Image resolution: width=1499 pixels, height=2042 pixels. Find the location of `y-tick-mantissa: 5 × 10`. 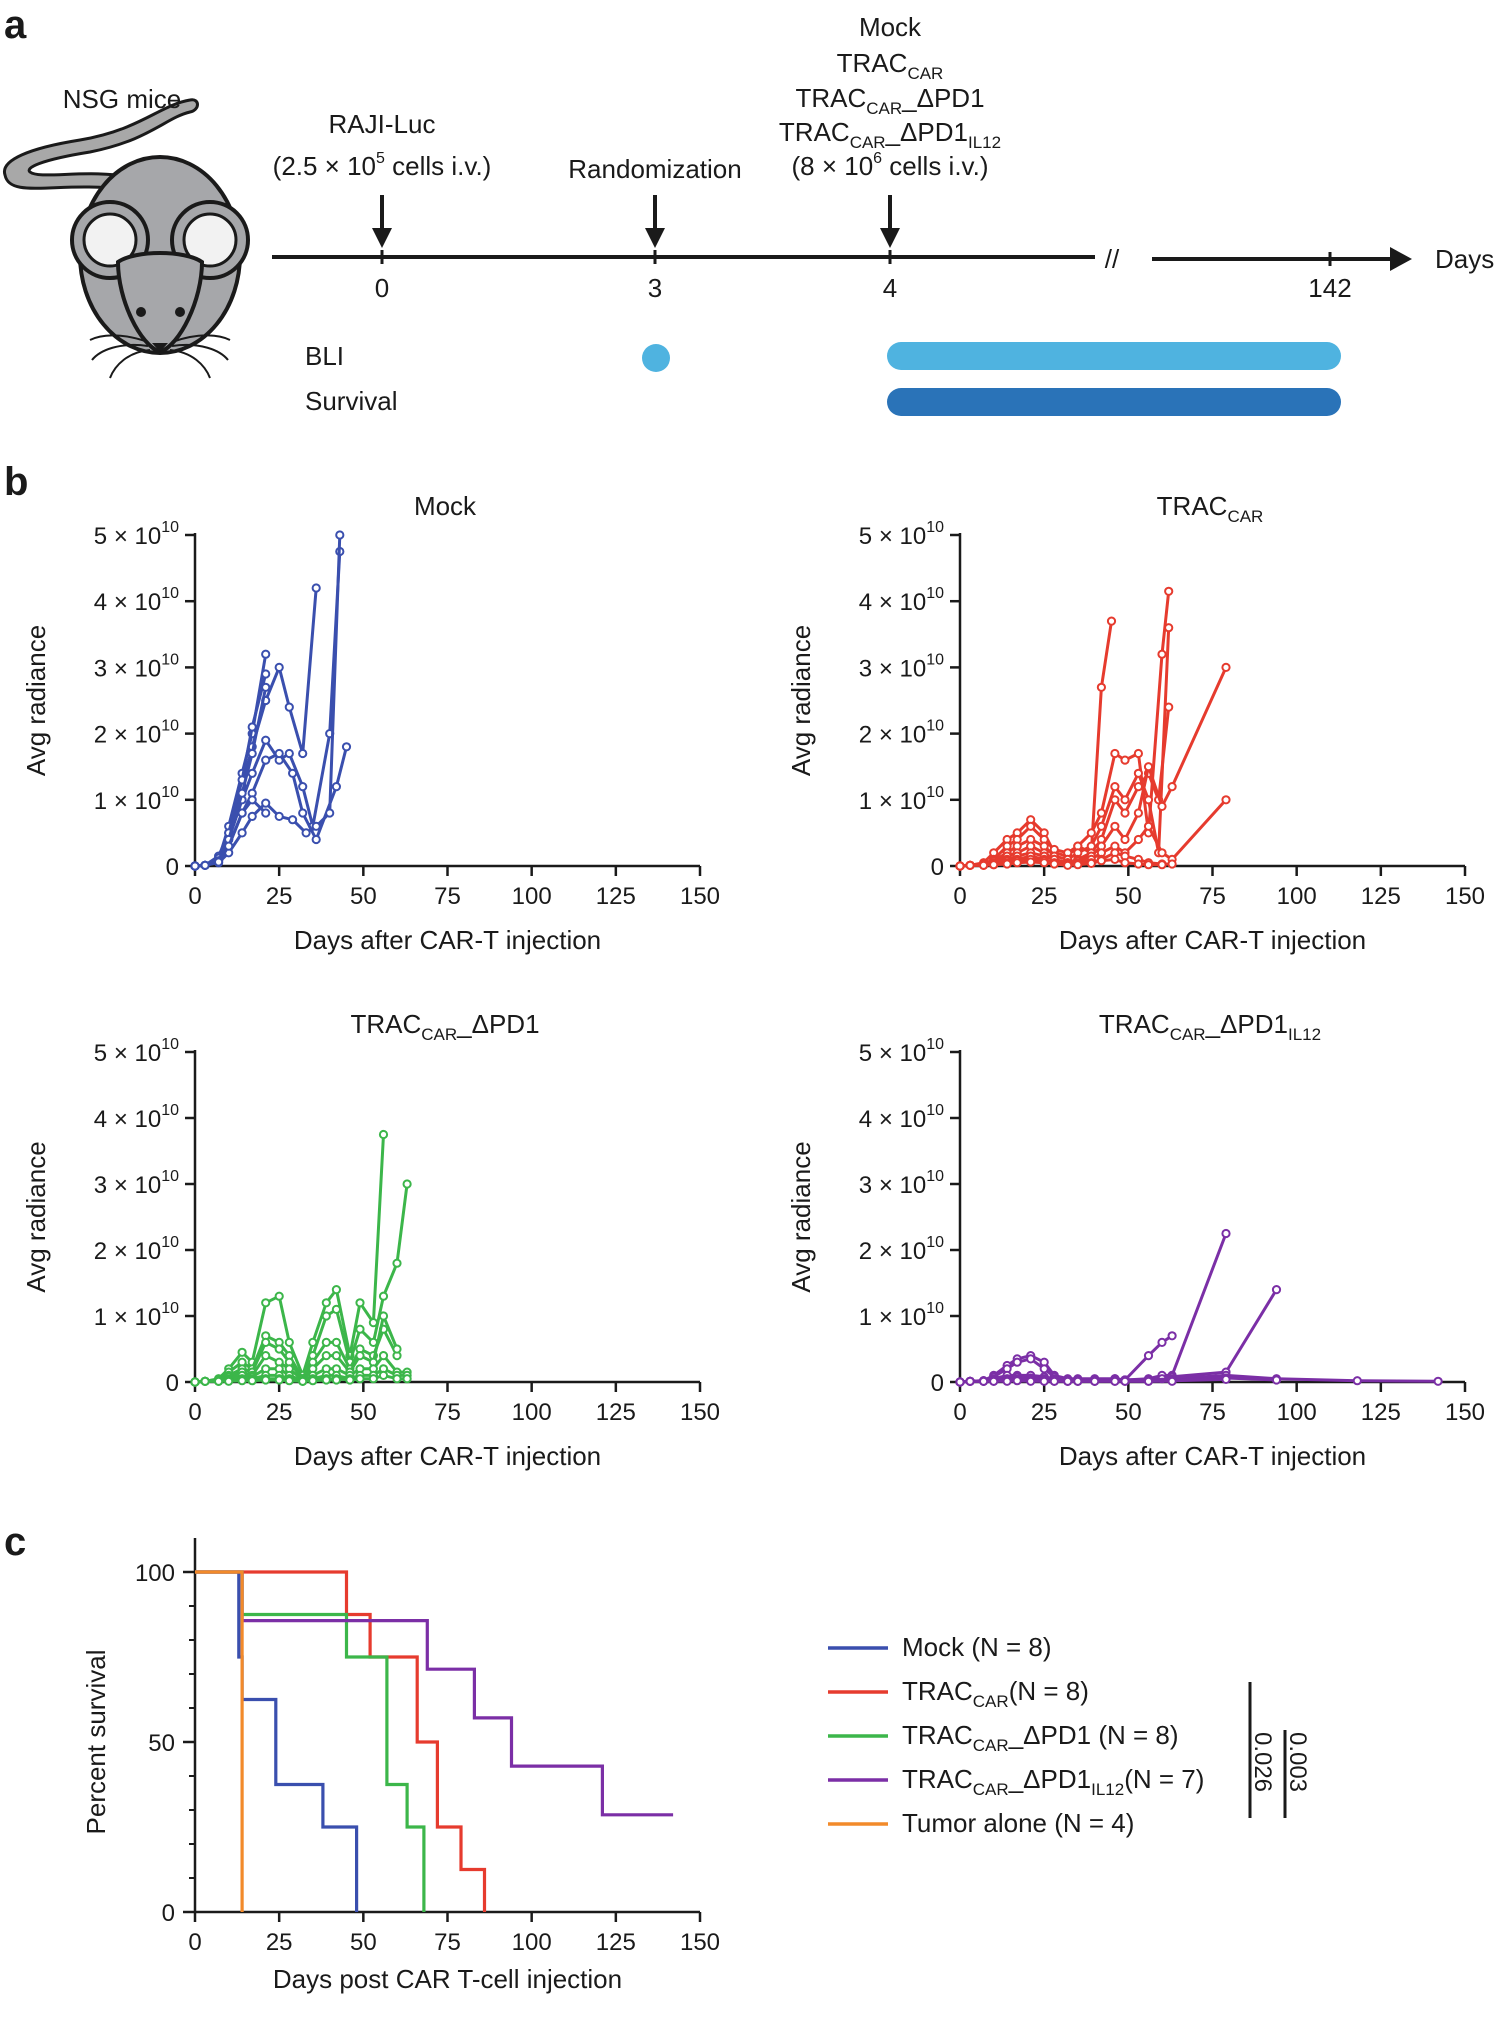

y-tick-mantissa: 5 × 10 is located at coordinates (892, 536).